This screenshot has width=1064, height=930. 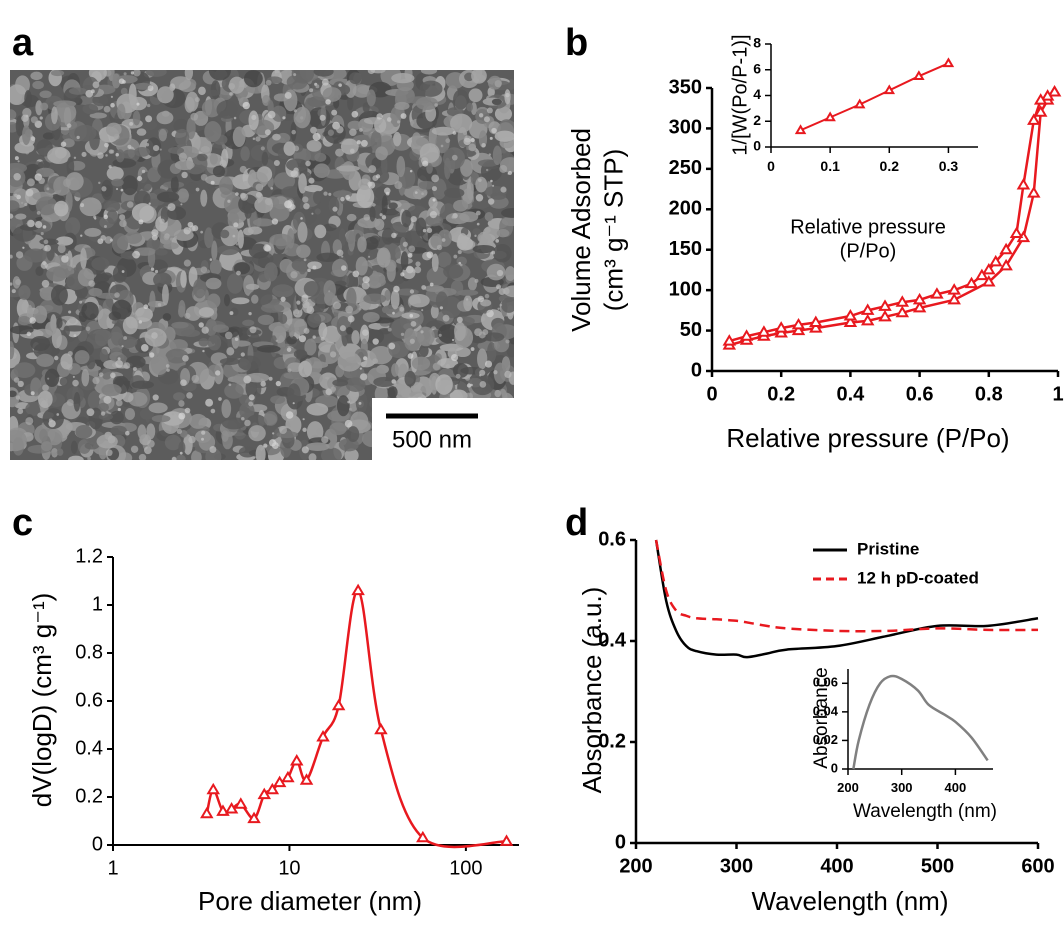 What do you see at coordinates (836, 866) in the screenshot?
I see `x-tick-label: 400` at bounding box center [836, 866].